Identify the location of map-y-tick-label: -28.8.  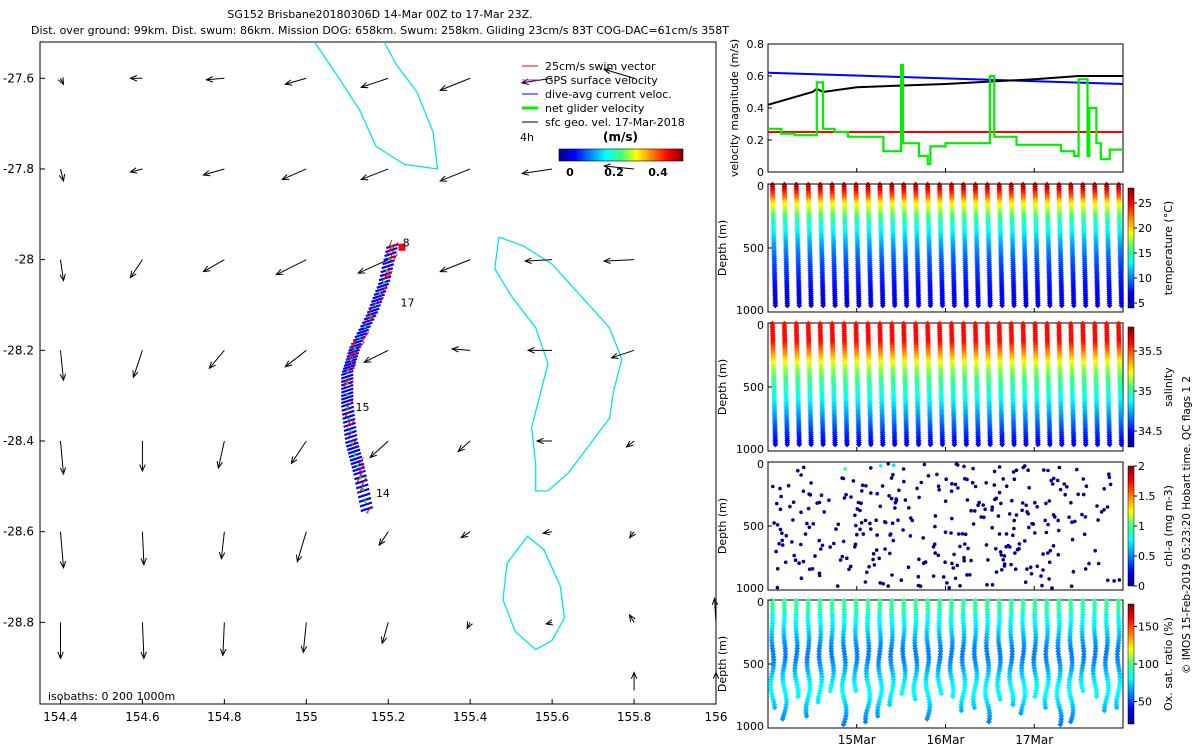
(18, 622).